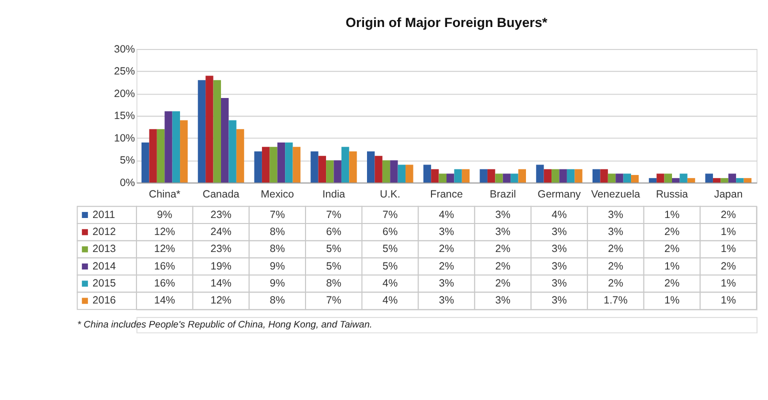 Image resolution: width=768 pixels, height=400 pixels. I want to click on chart-title: Origin of Major Foreign Buyers*, so click(447, 22).